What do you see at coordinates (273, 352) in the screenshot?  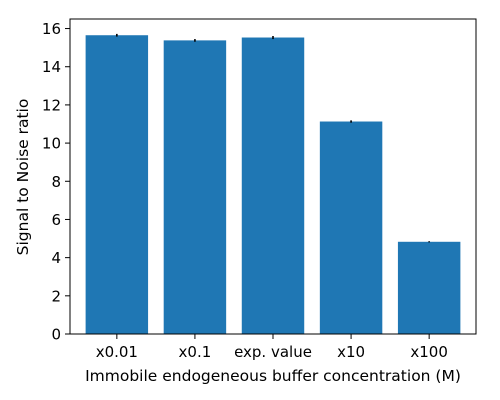 I see `x-tick-label-2: exp. value` at bounding box center [273, 352].